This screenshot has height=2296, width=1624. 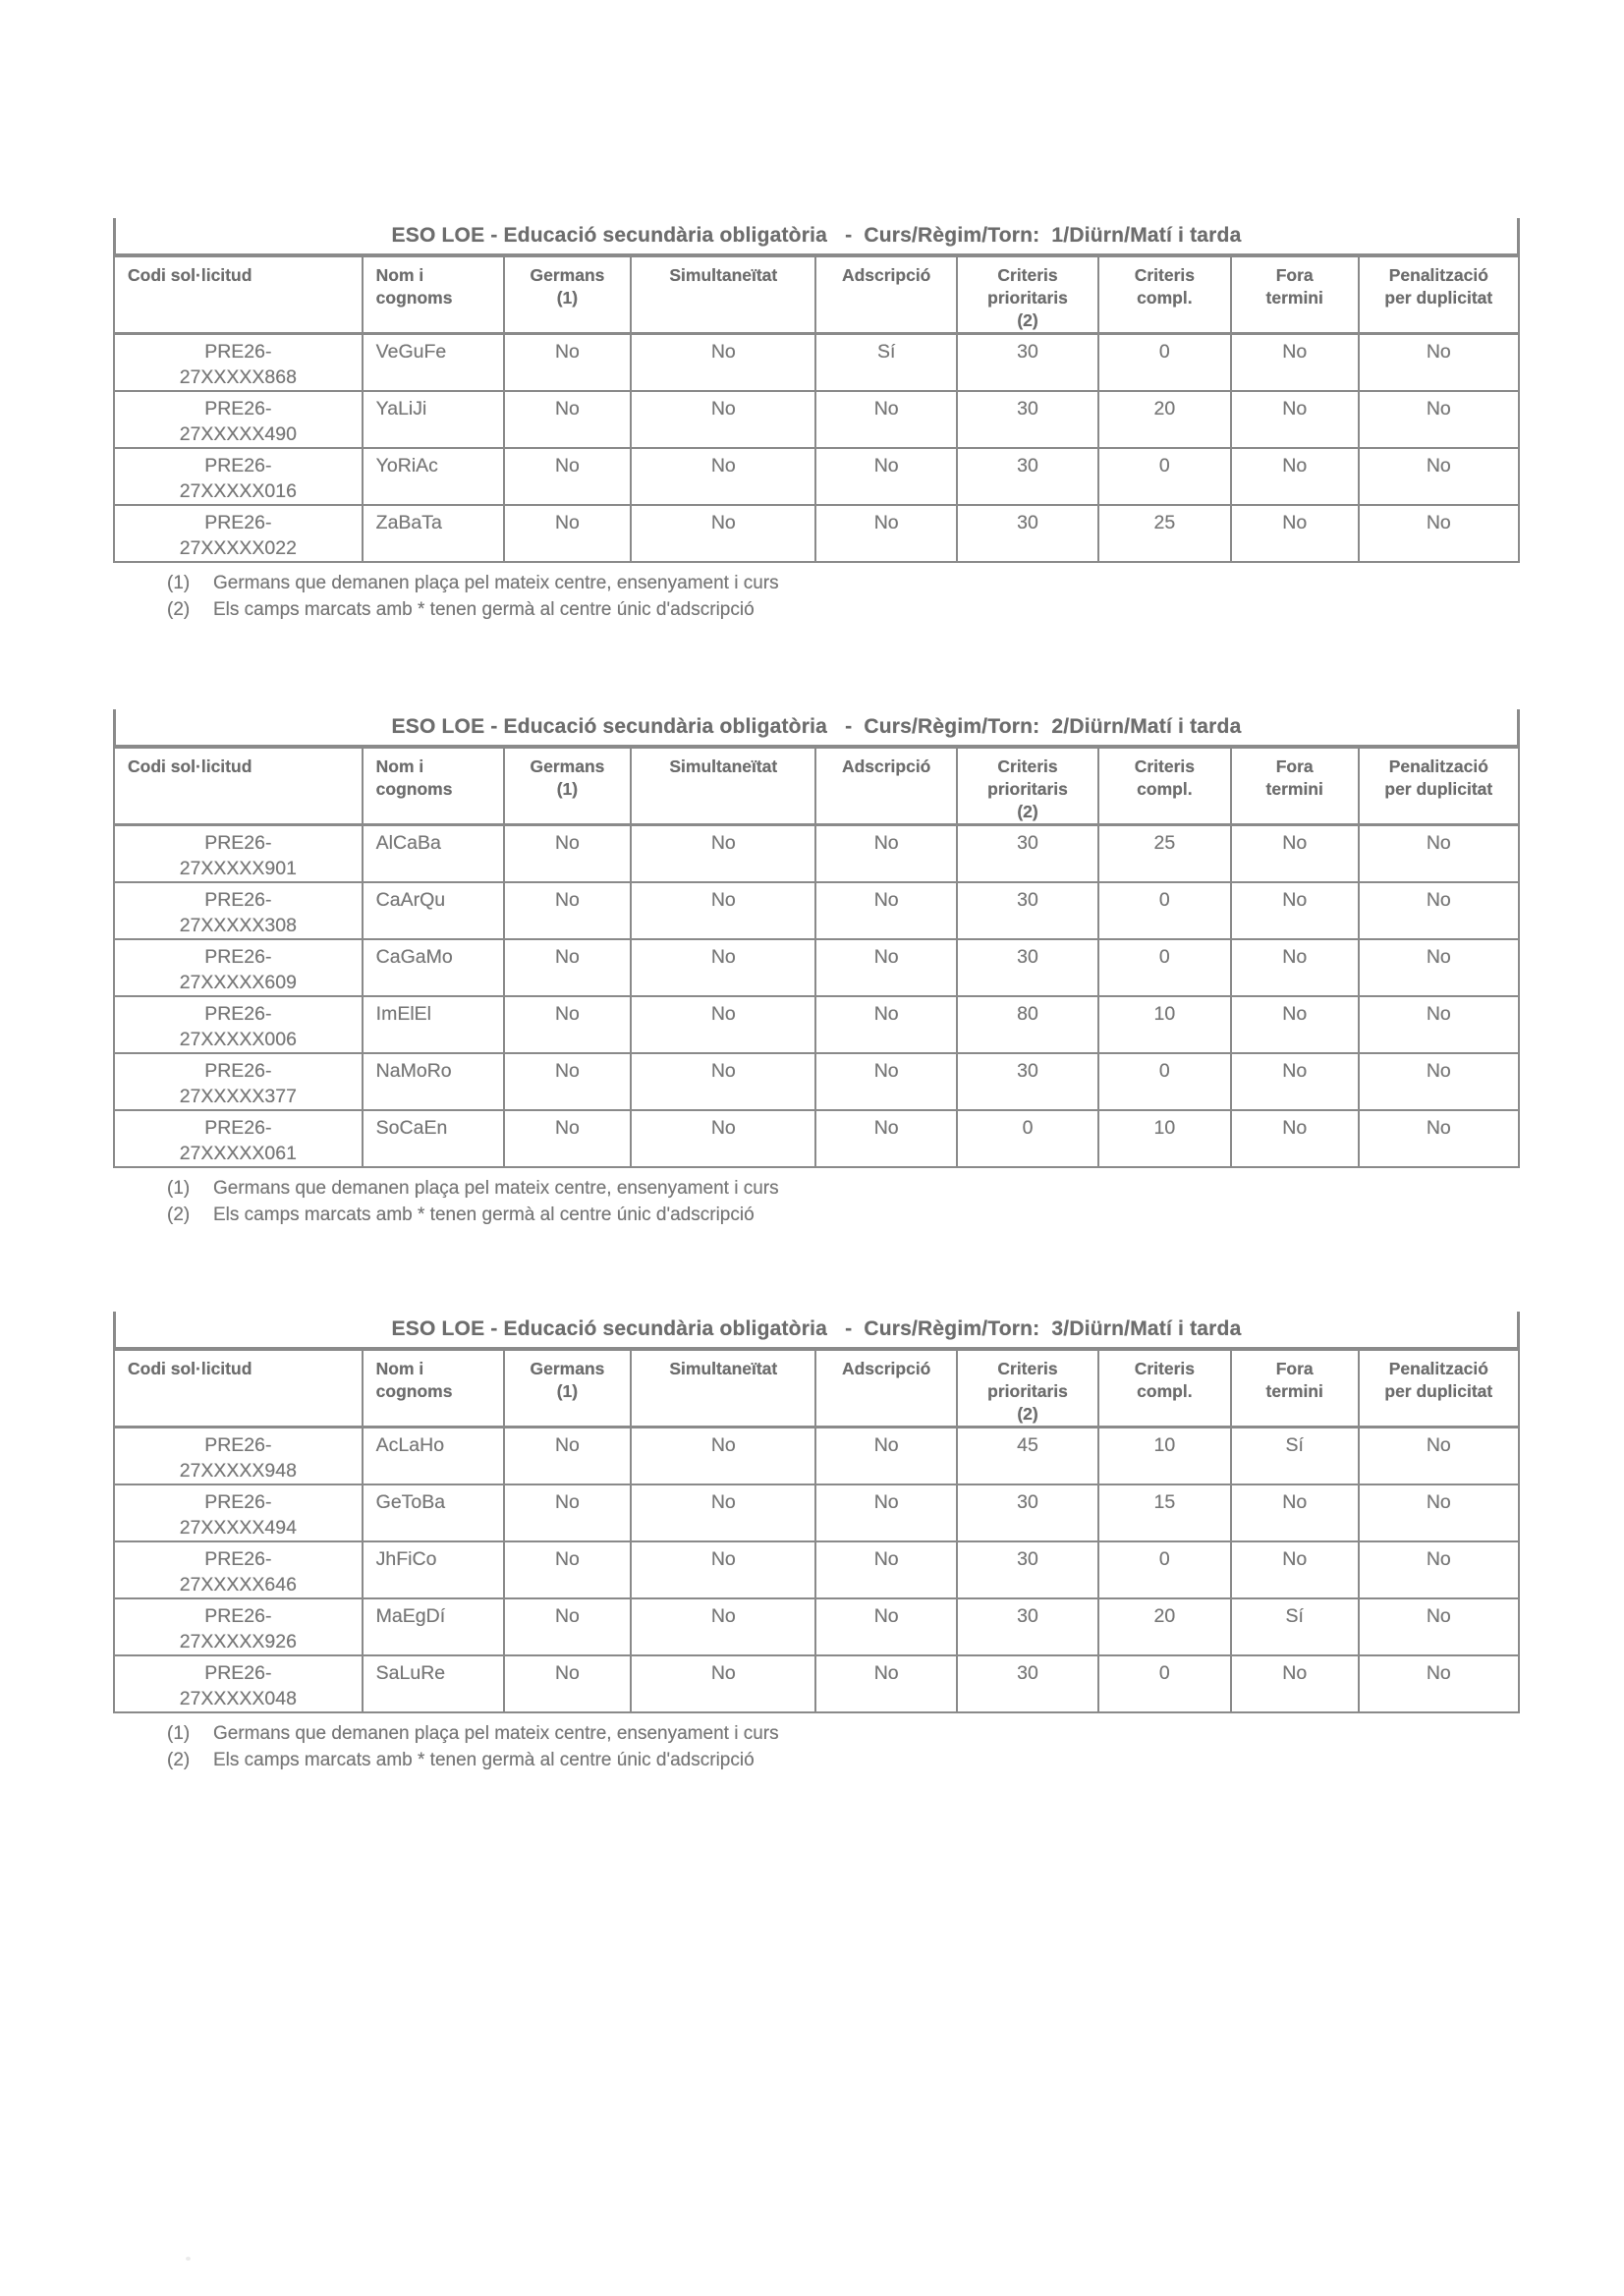 What do you see at coordinates (238, 910) in the screenshot?
I see `codi-sollicitud-cell: PRE26- 27XXXXX308` at bounding box center [238, 910].